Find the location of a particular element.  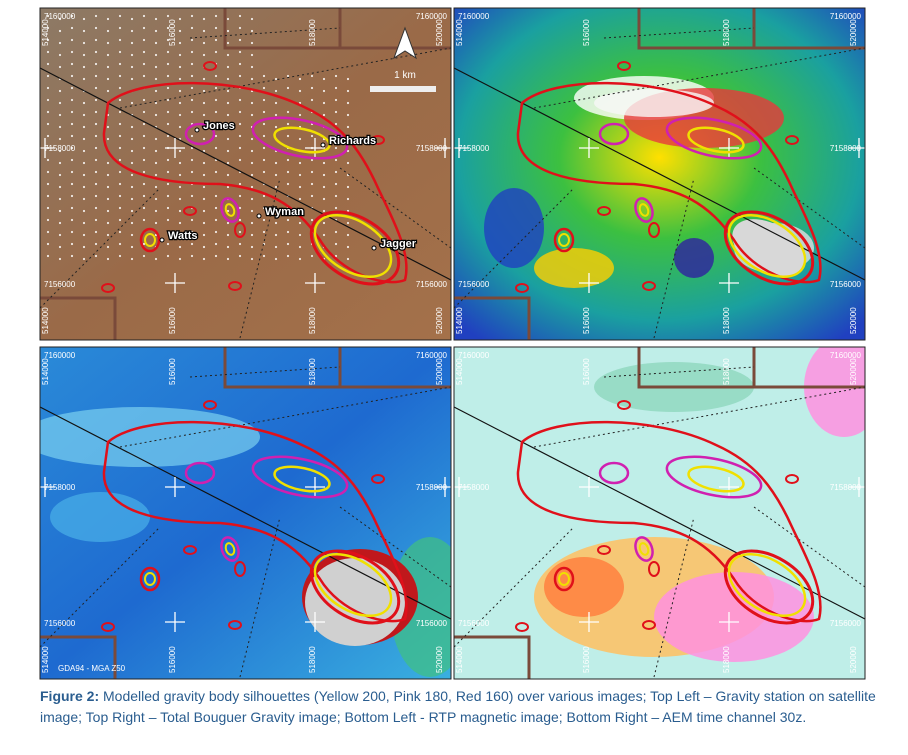

body-label: Wyman is located at coordinates (284, 212).